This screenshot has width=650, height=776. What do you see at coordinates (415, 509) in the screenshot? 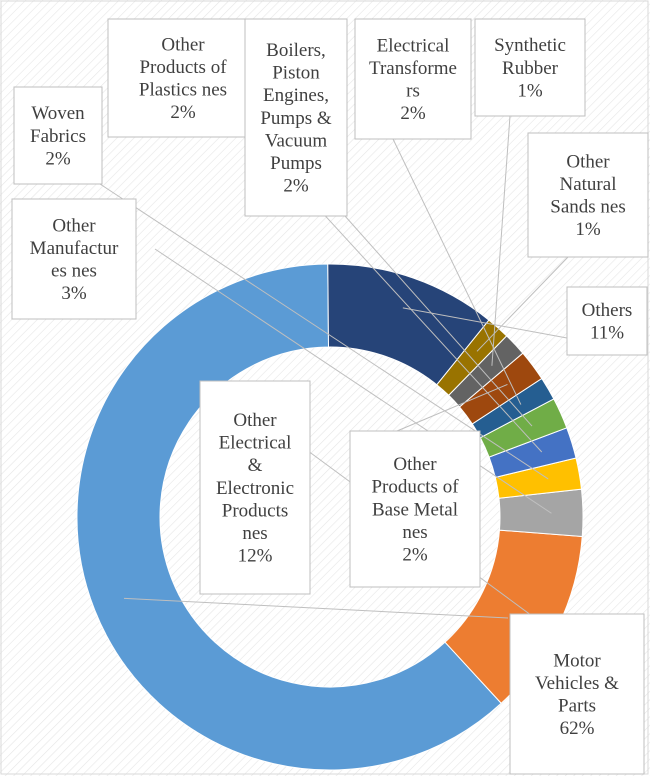
I see `data-label-7-line-2: Base Metal` at bounding box center [415, 509].